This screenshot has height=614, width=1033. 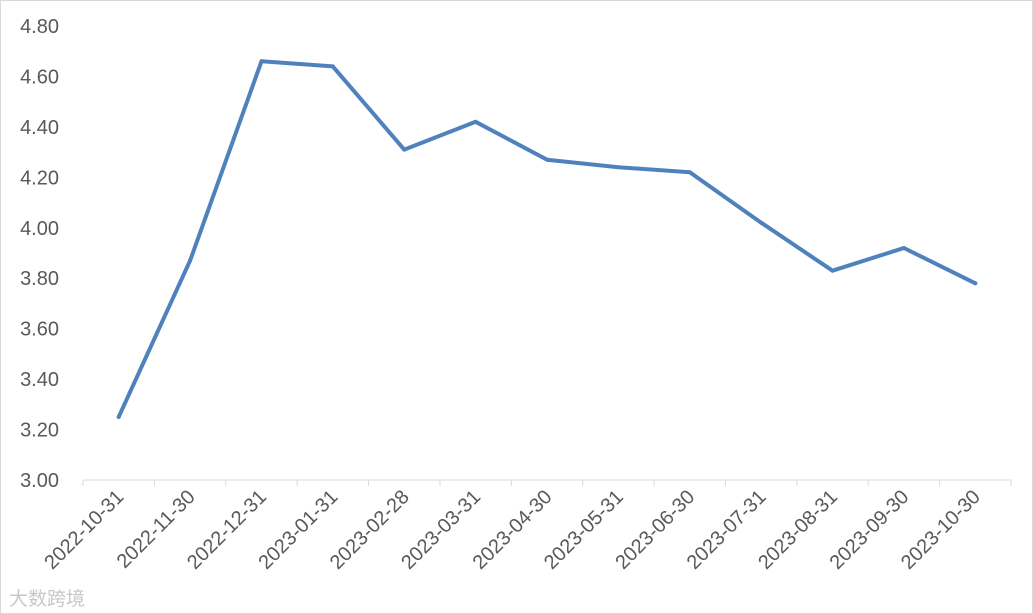 What do you see at coordinates (39, 77) in the screenshot?
I see `y-tick-label: 4.60` at bounding box center [39, 77].